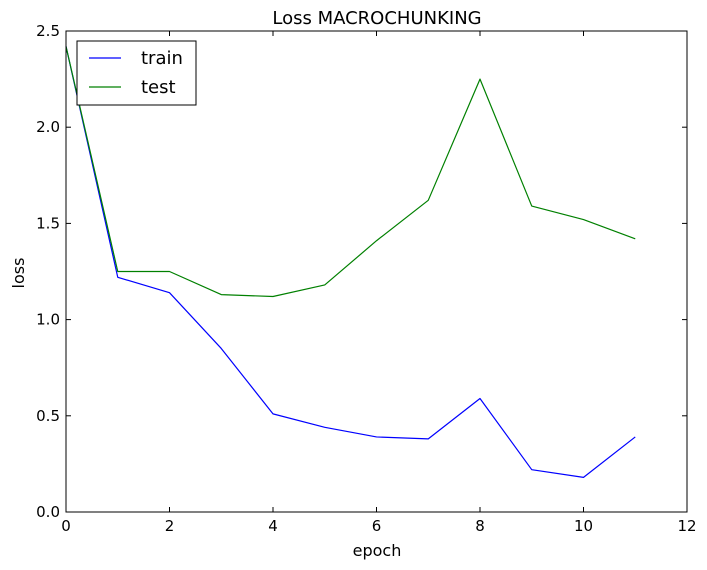 The height and width of the screenshot is (570, 707). What do you see at coordinates (583, 526) in the screenshot?
I see `x-tick-label: 10` at bounding box center [583, 526].